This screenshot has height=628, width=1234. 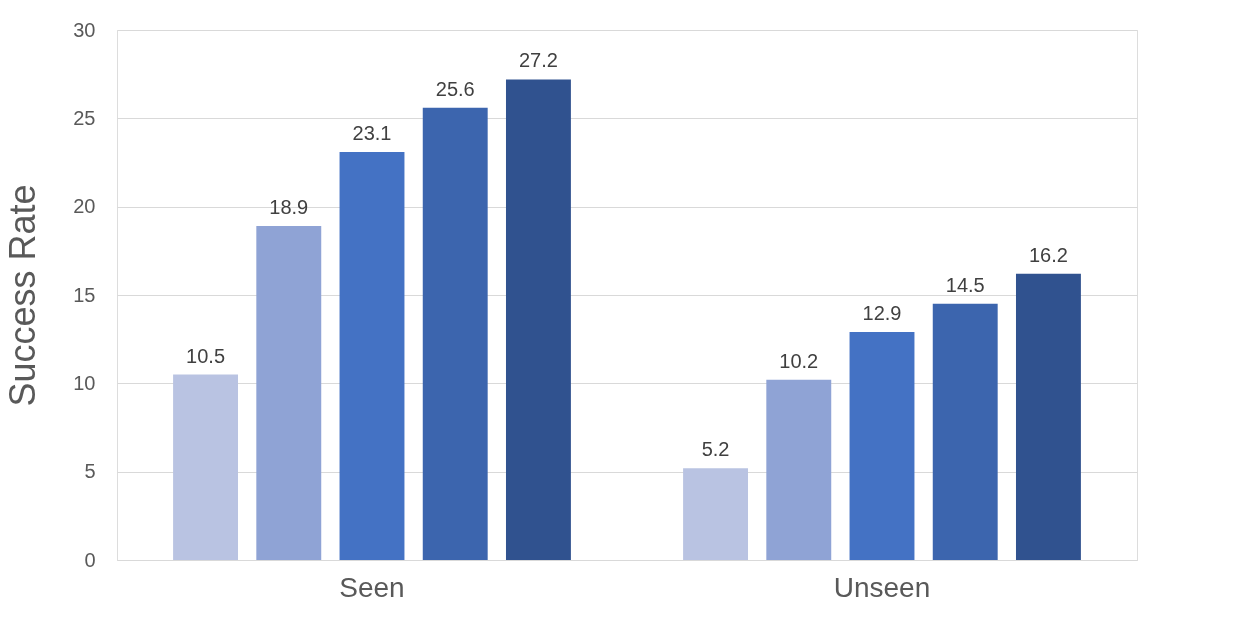 I want to click on y-tick-label: 30, so click(x=84, y=29).